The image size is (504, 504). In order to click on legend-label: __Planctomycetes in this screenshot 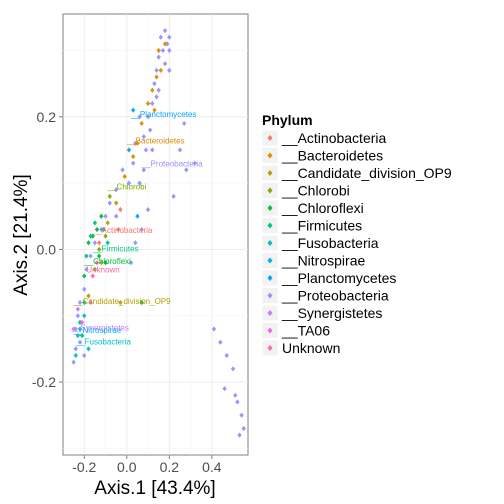, I will do `click(338, 278)`.